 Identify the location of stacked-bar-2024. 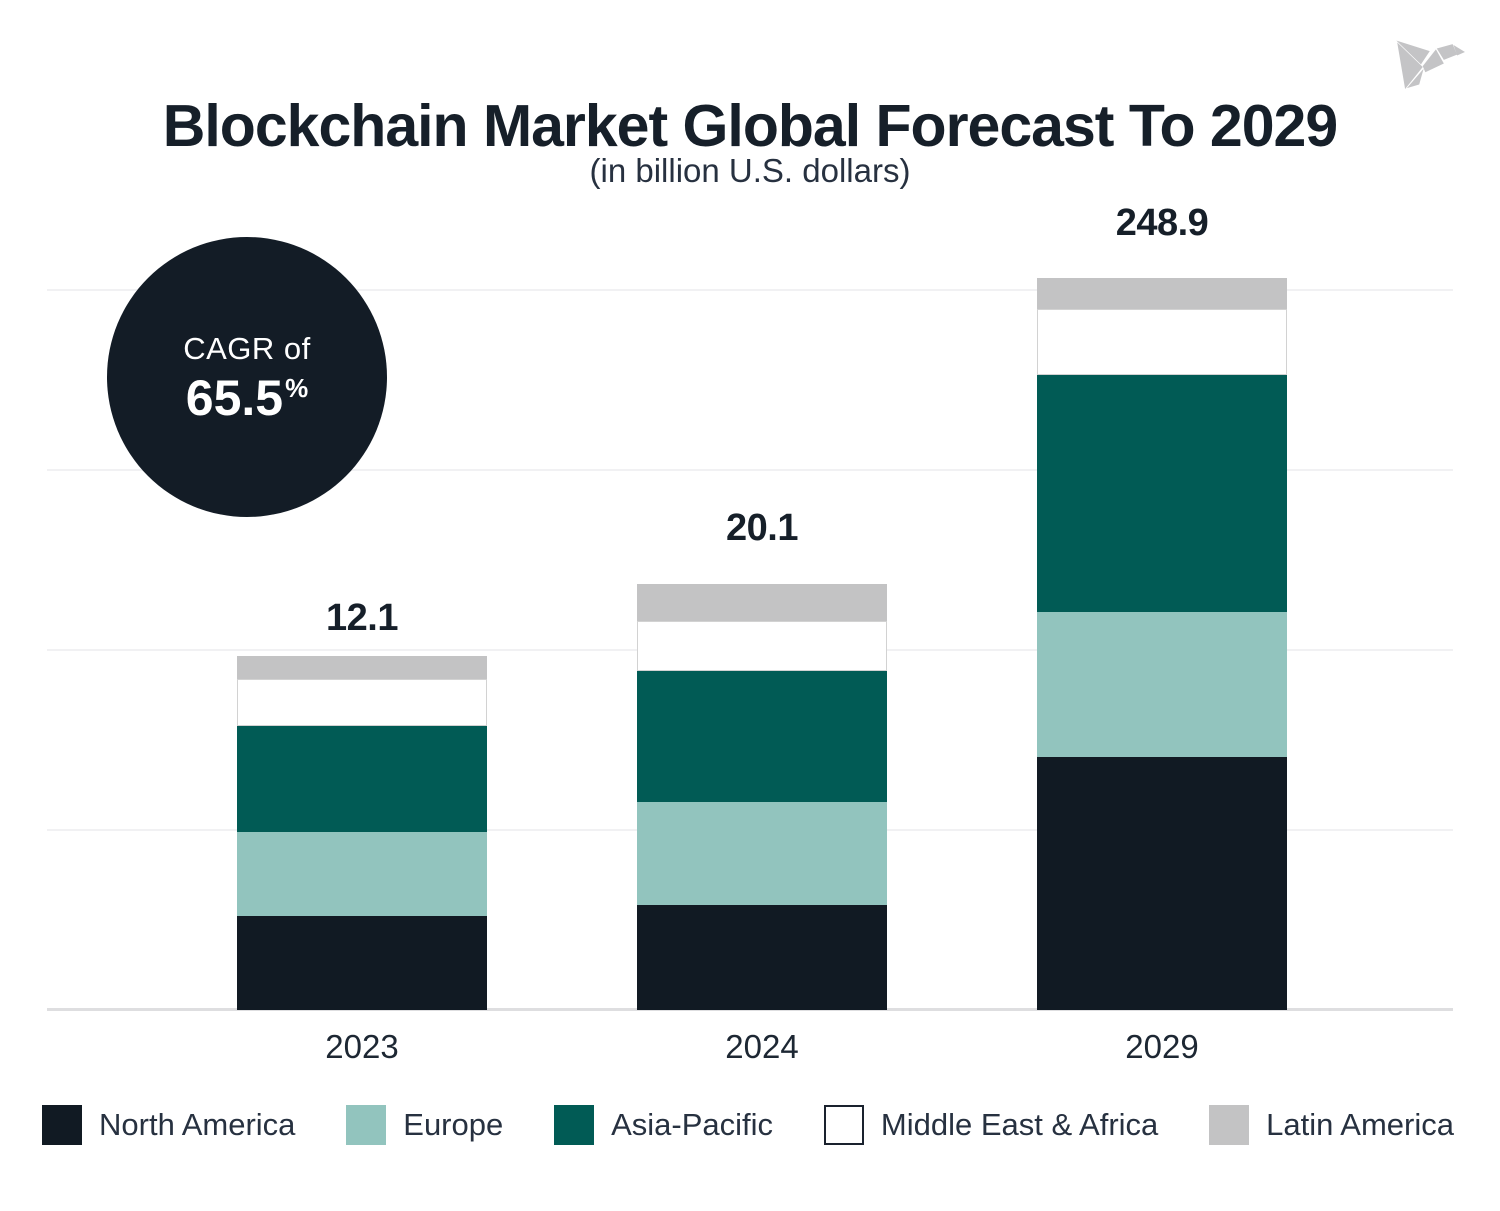
(762, 797).